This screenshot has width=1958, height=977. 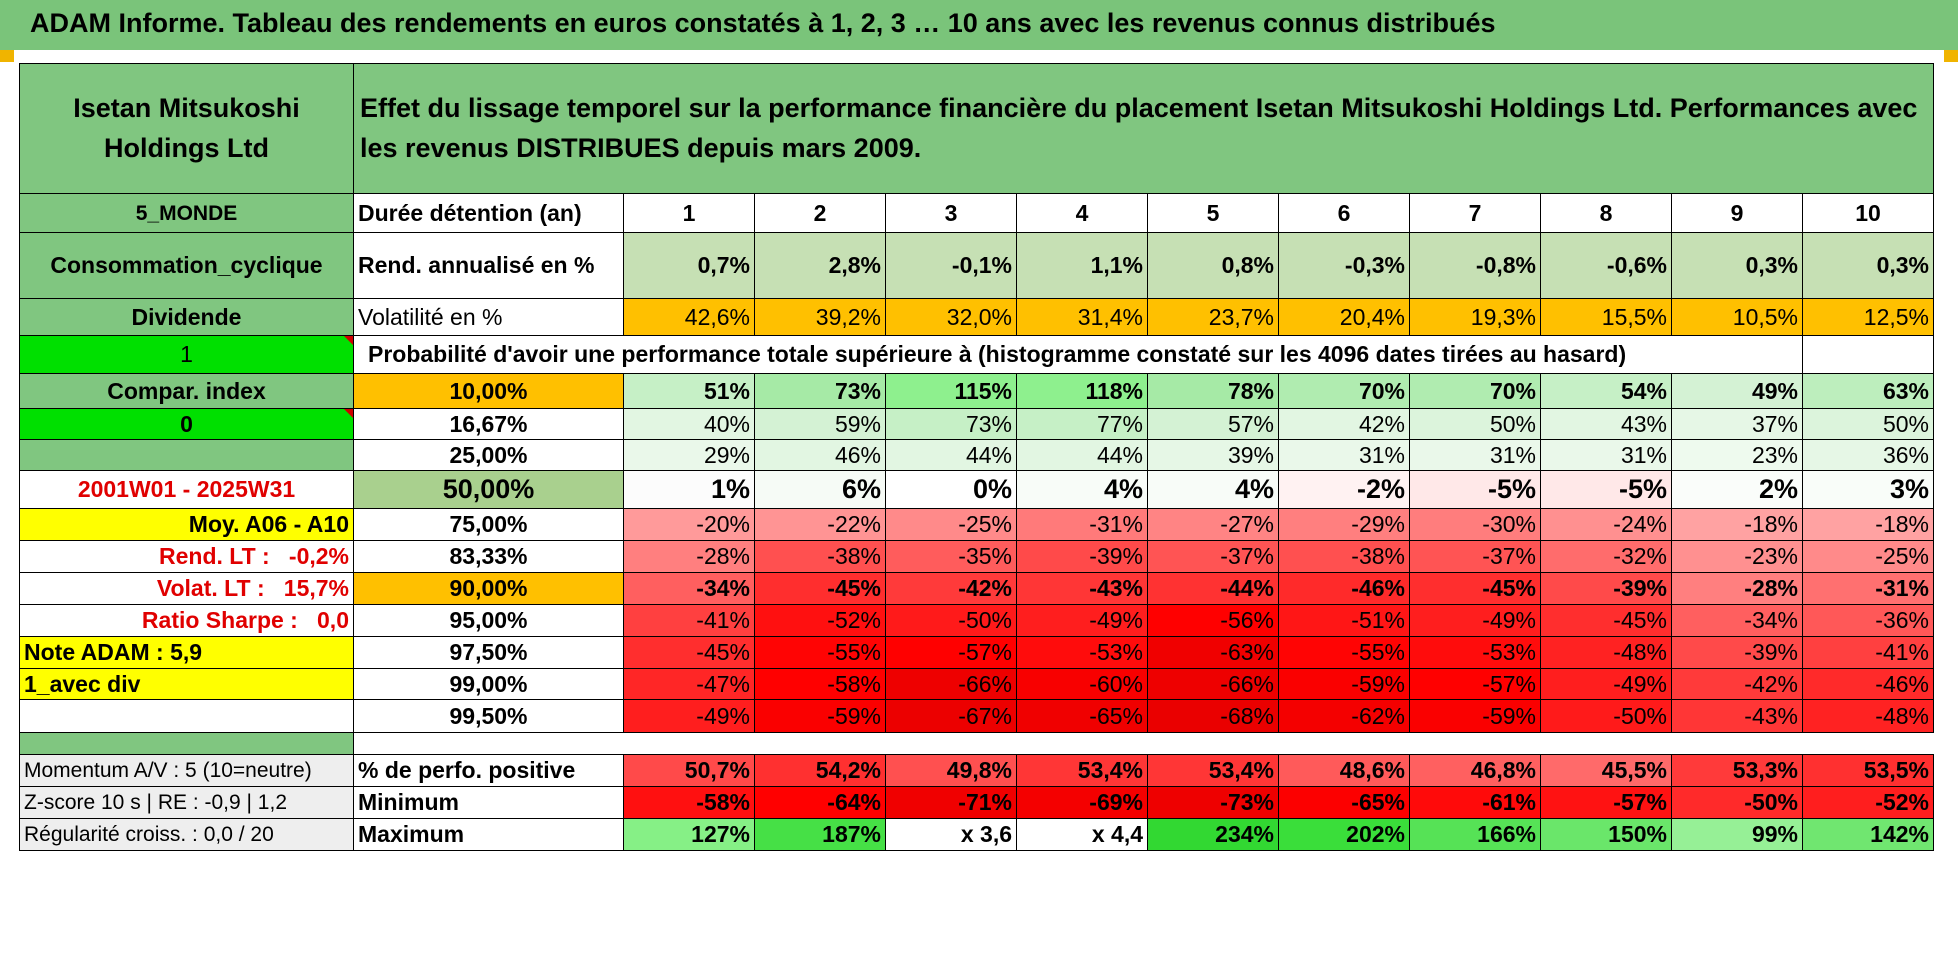 What do you see at coordinates (186, 424) in the screenshot?
I see `input-cell-2: 0` at bounding box center [186, 424].